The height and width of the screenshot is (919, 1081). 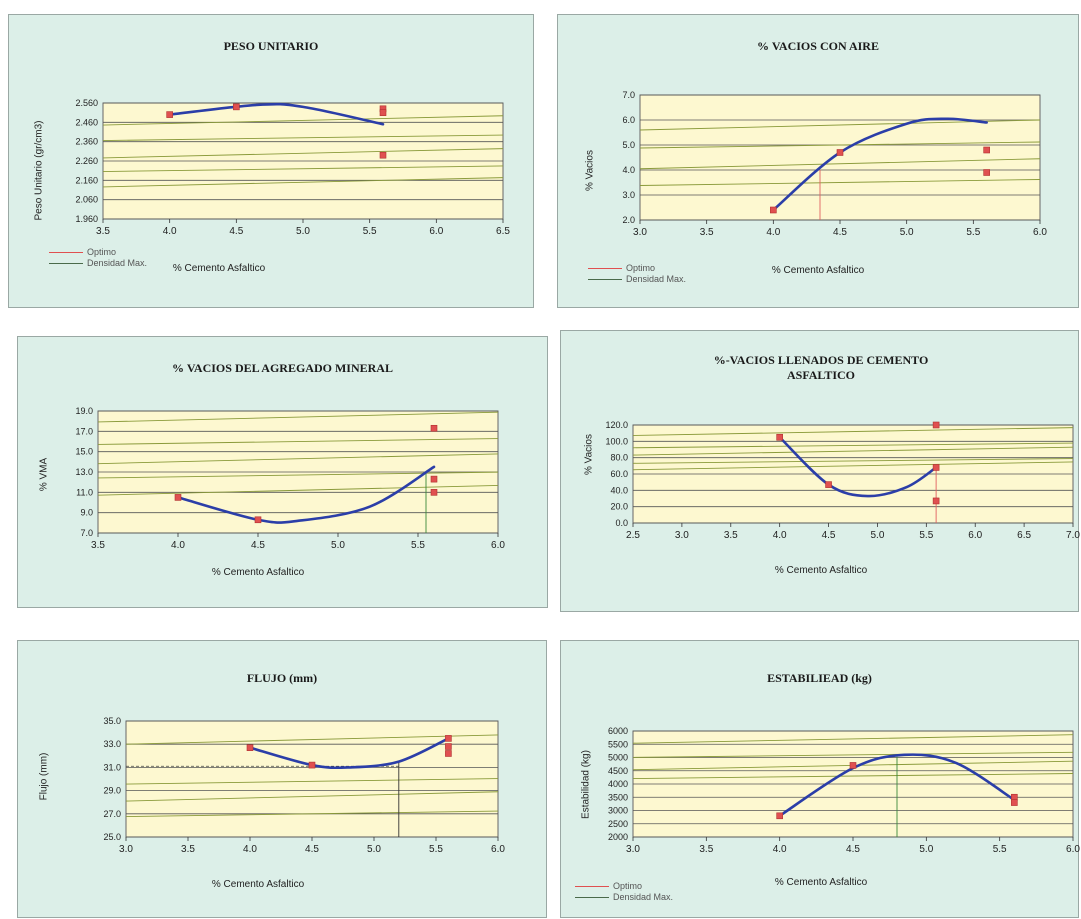 I want to click on x-tick-label: 6.5, so click(x=503, y=231).